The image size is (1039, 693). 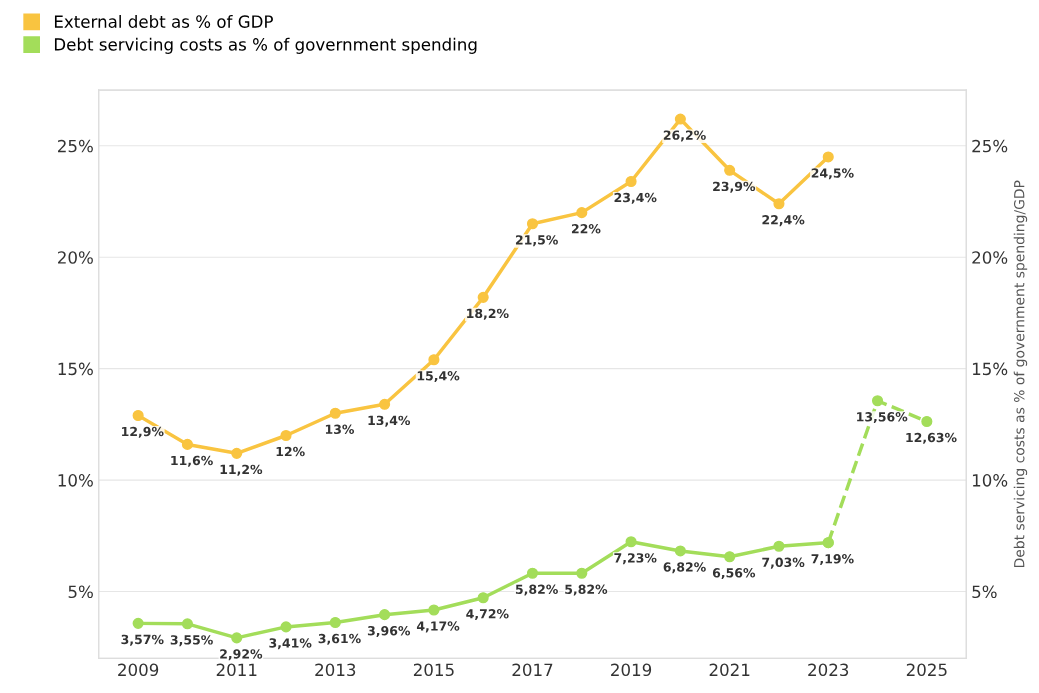 I want to click on y2-tick-label: 20%, so click(x=990, y=257).